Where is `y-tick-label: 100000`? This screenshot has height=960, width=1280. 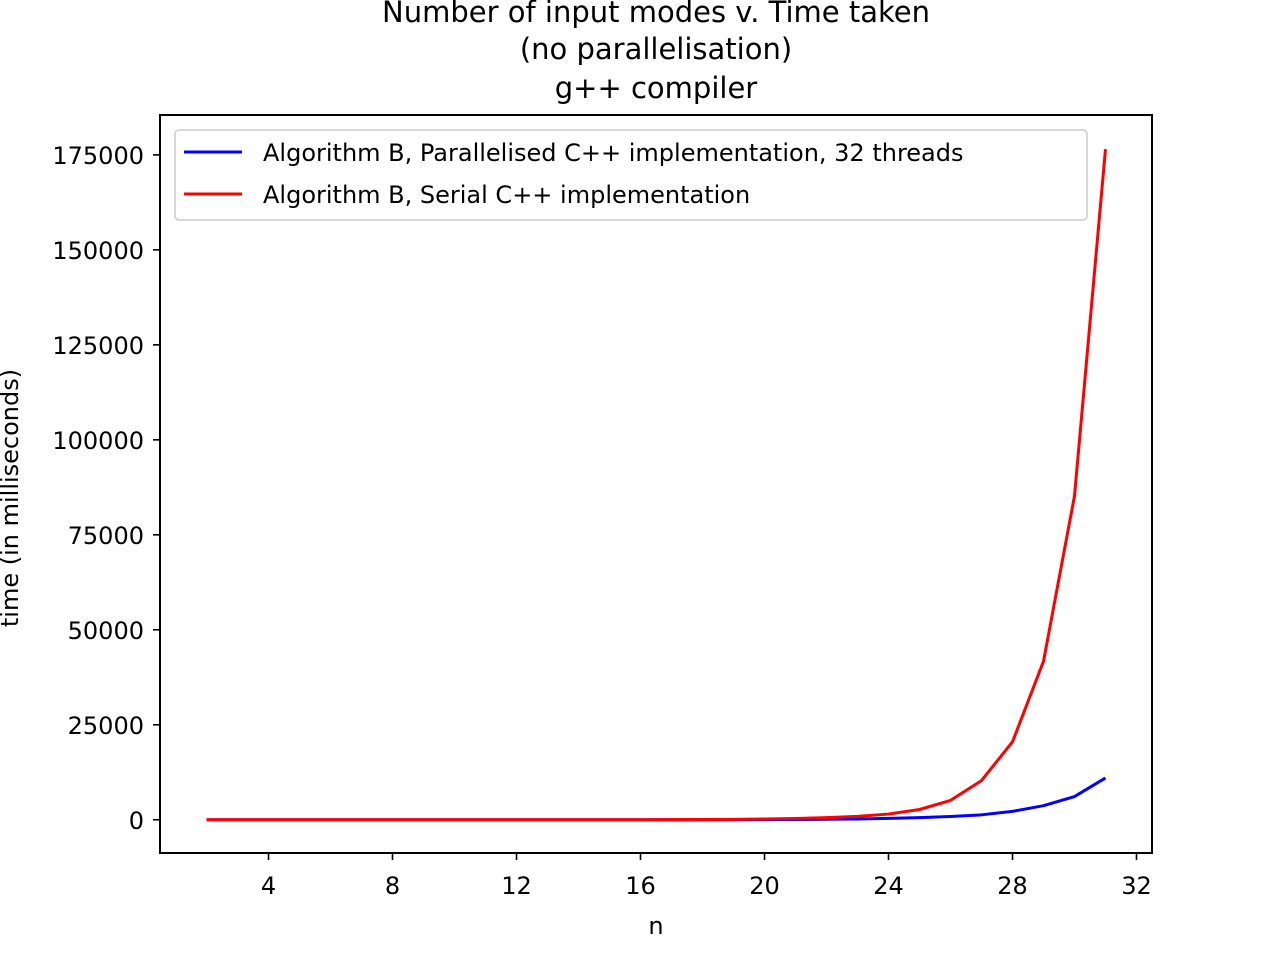 y-tick-label: 100000 is located at coordinates (98, 441).